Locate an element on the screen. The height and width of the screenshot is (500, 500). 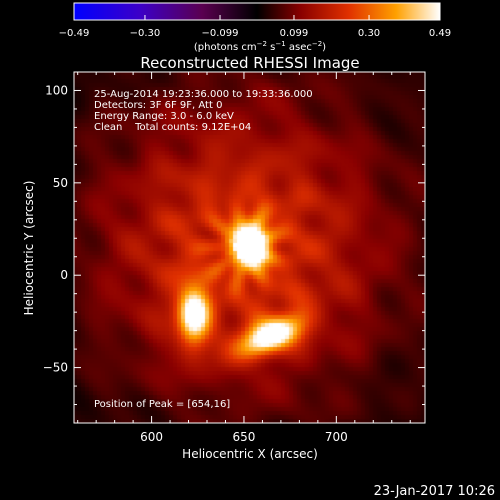
colorbar-tick-label: −0.30 is located at coordinates (145, 33).